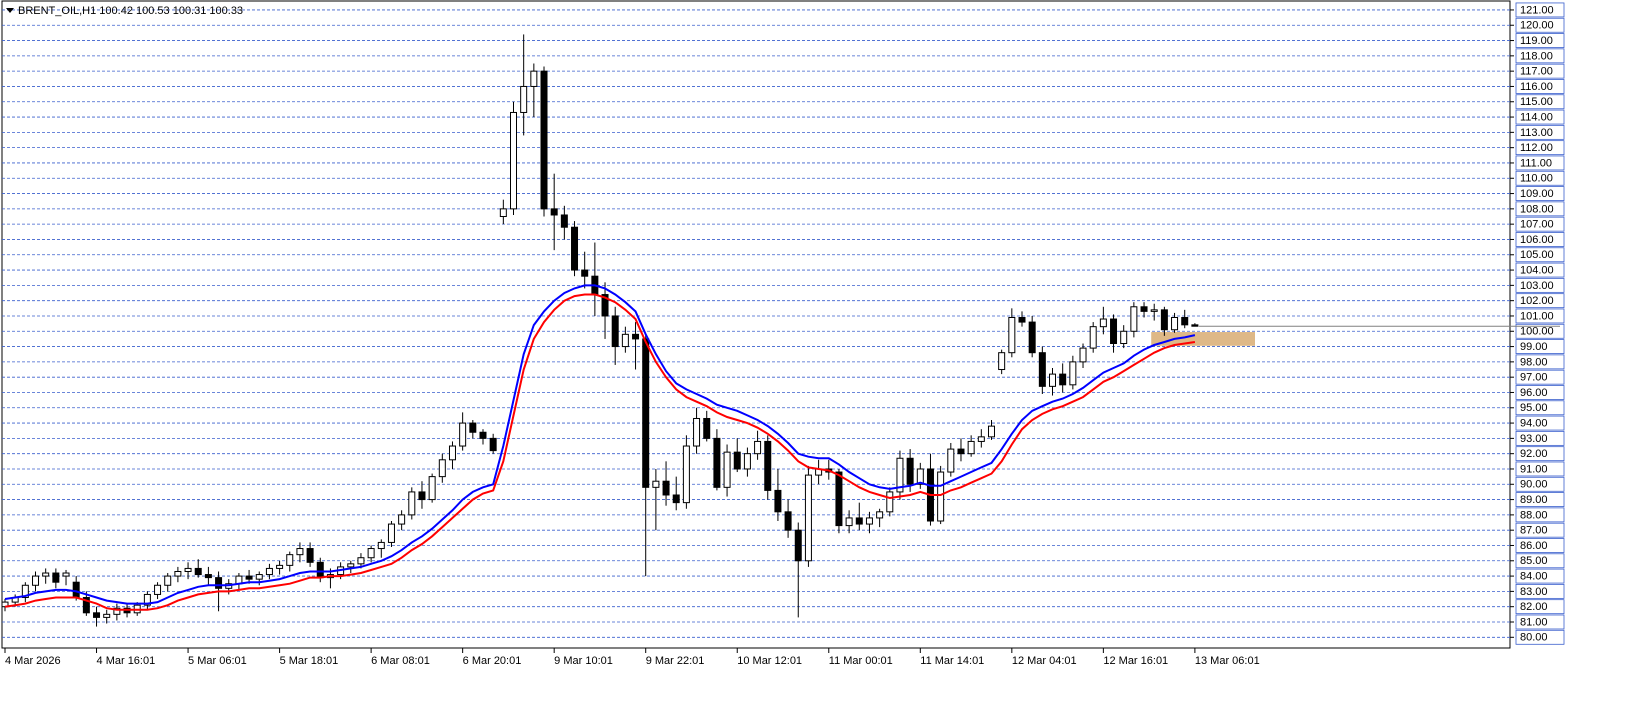  What do you see at coordinates (1536, 117) in the screenshot?
I see `y-tick-label: 114.00` at bounding box center [1536, 117].